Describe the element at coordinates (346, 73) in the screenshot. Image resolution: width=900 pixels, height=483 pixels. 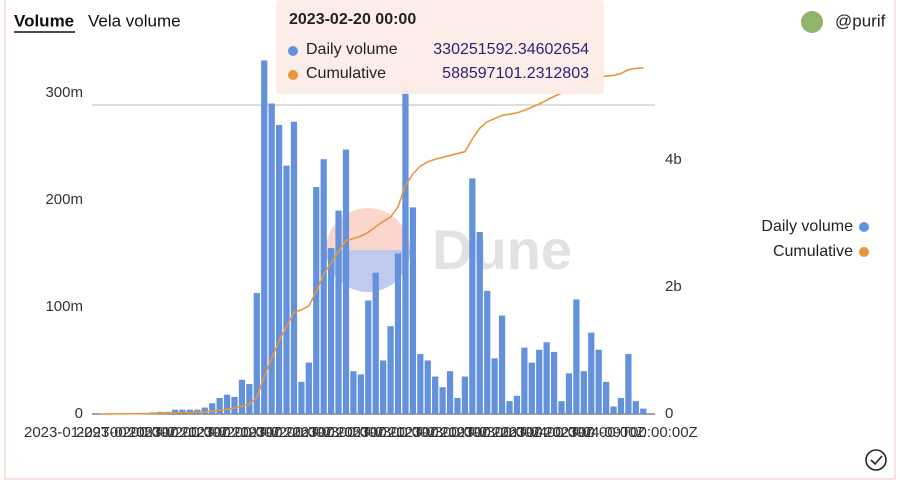
I see `tooltip-name: Cumulative` at that location.